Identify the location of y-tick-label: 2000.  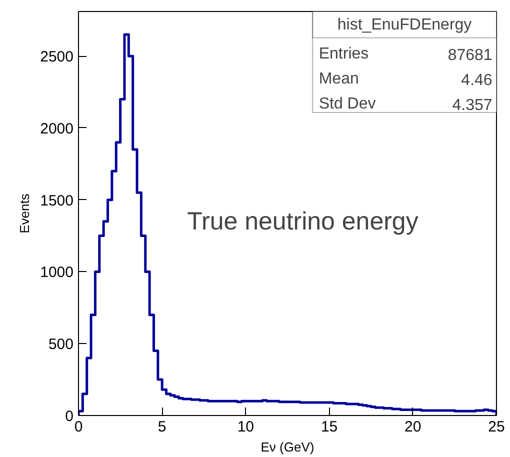
(57, 129).